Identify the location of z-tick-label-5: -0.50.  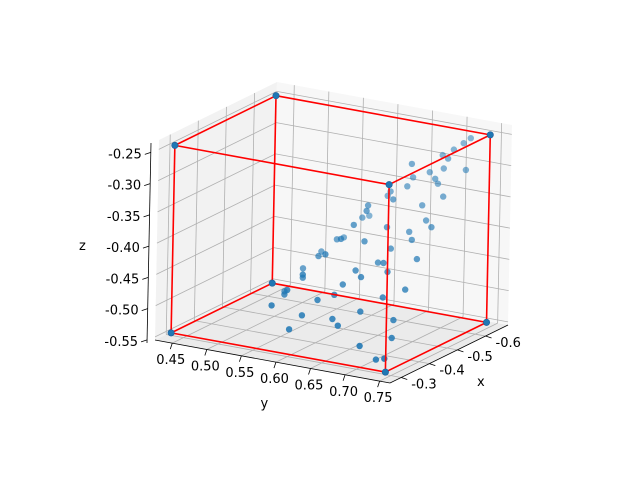
(122, 311).